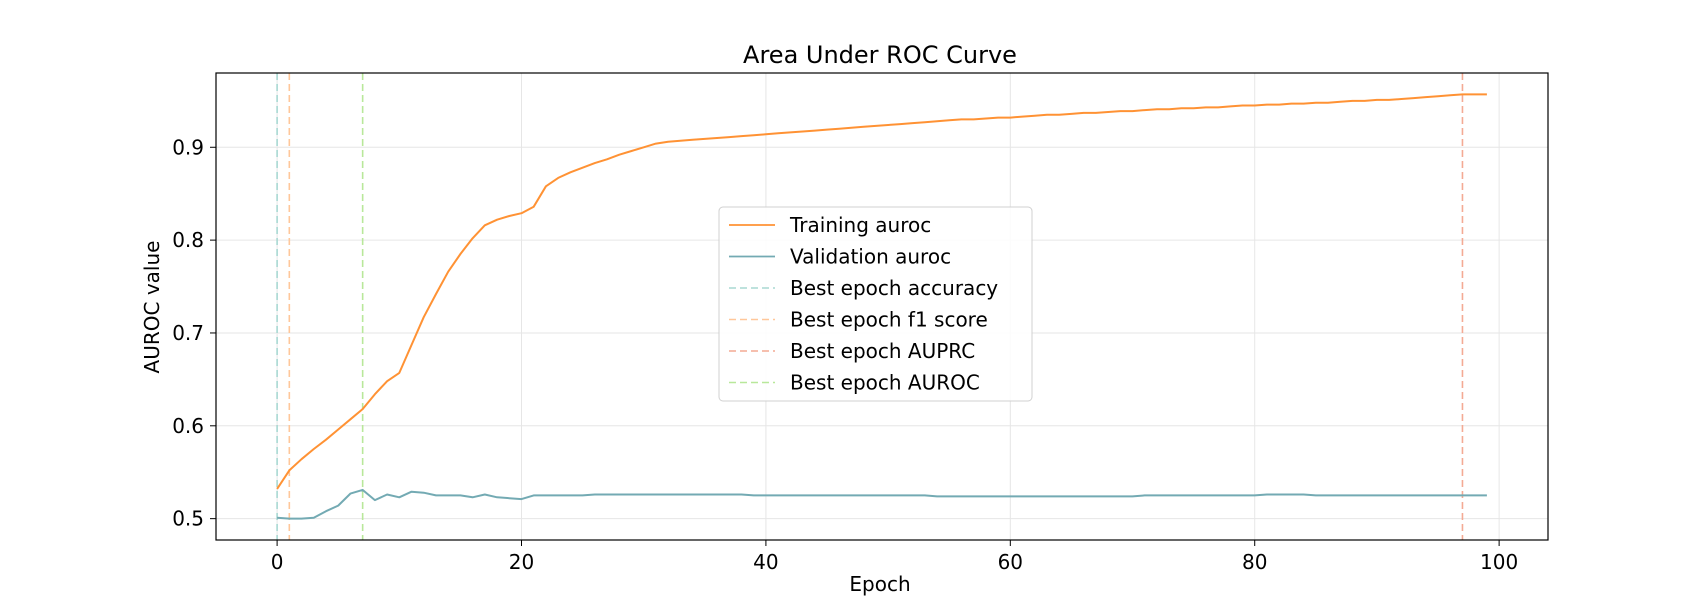  What do you see at coordinates (188, 333) in the screenshot?
I see `y-tick-label: 0.7` at bounding box center [188, 333].